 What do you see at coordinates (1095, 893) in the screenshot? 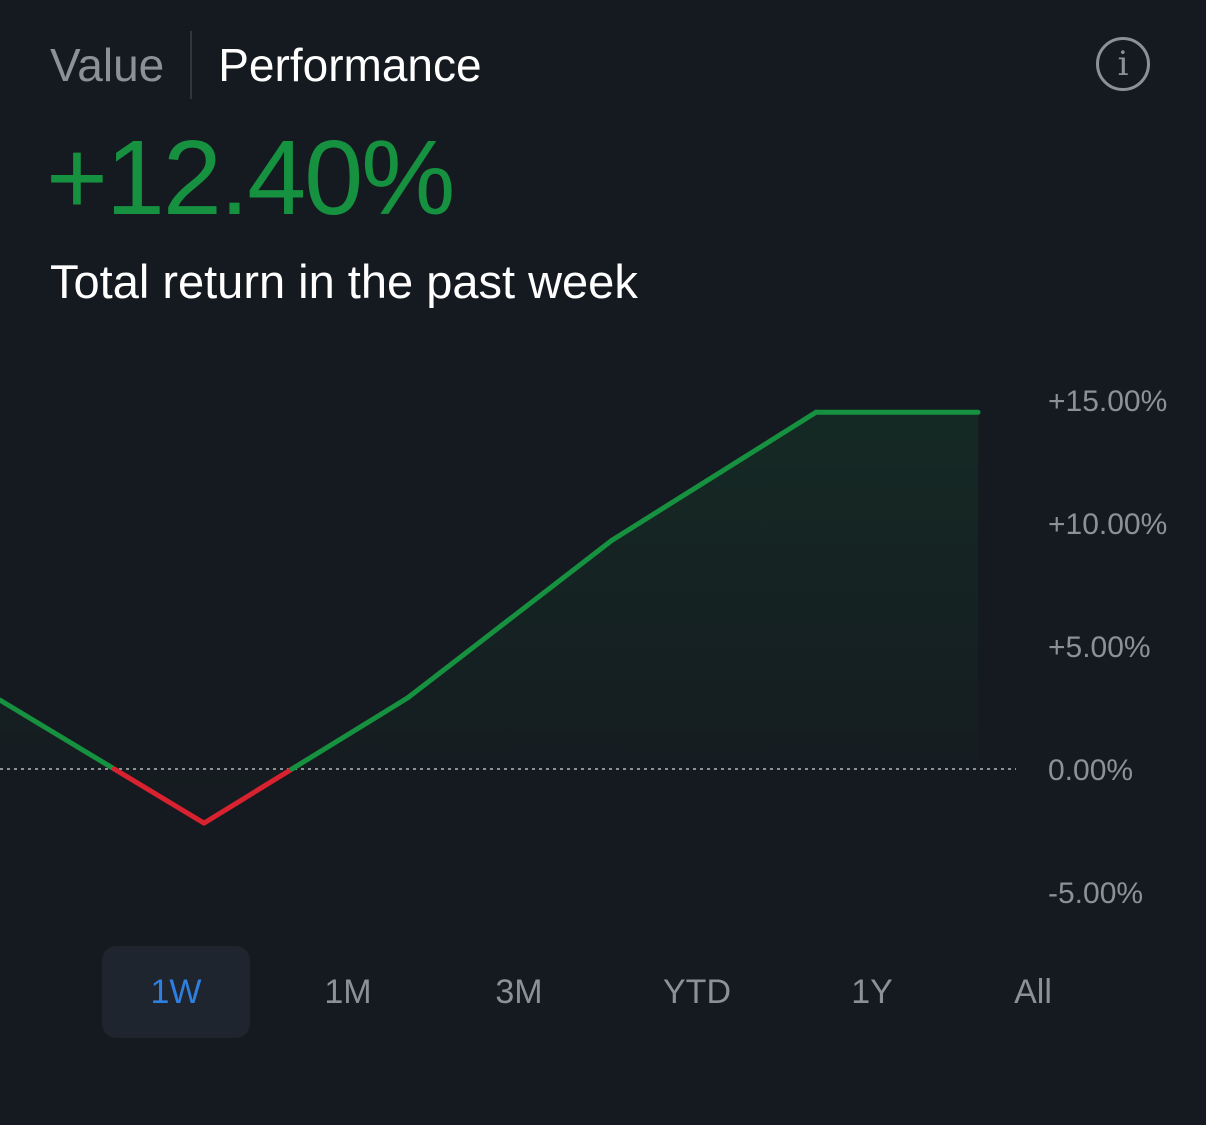
I see `y-tick-label: -5.00%` at bounding box center [1095, 893].